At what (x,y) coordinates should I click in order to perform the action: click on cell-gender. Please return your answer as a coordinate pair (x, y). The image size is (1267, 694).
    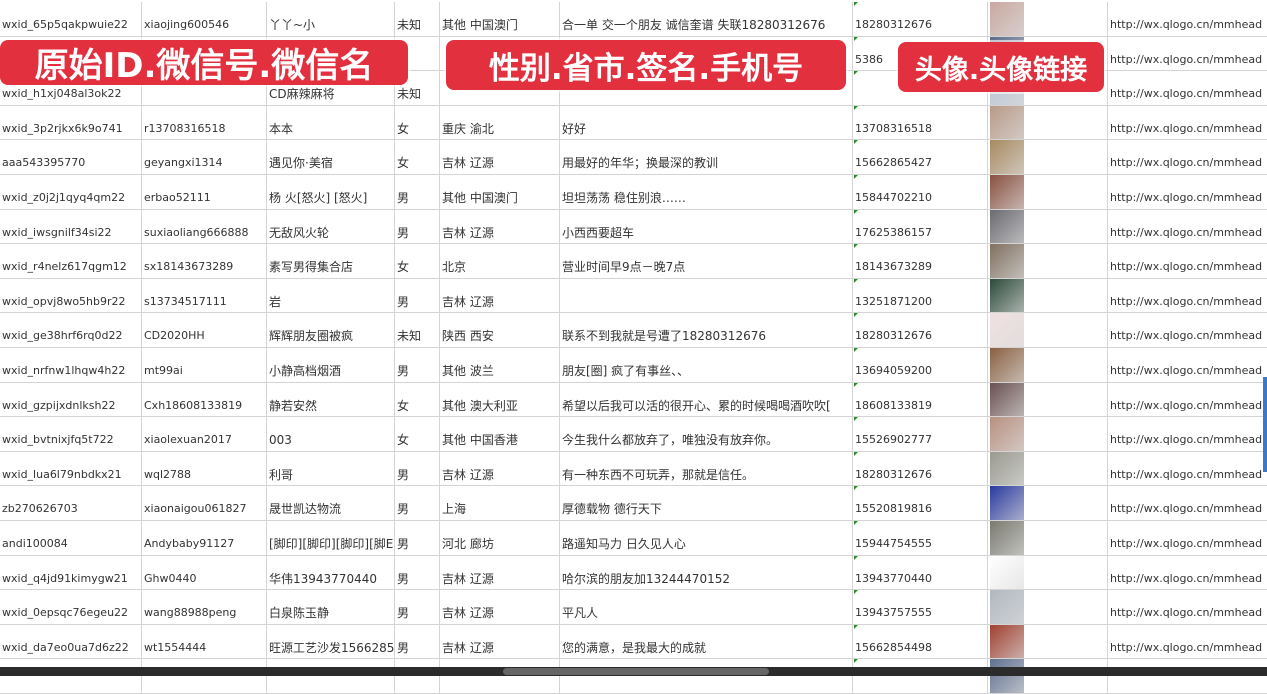
    Looking at the image, I should click on (417, 676).